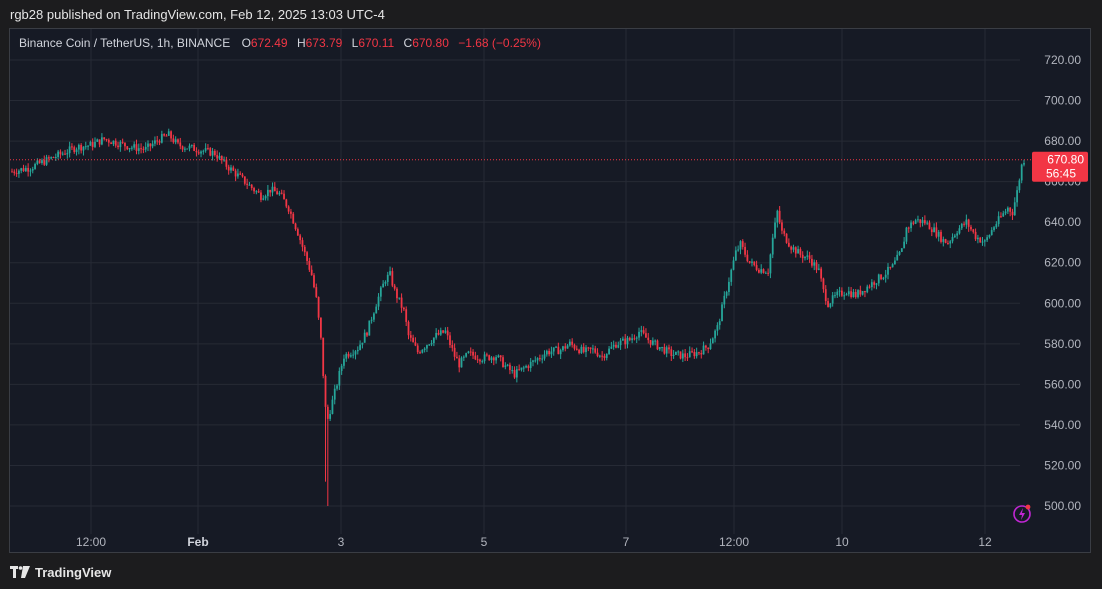 This screenshot has height=589, width=1102. I want to click on footer-brand: TradingView, so click(60, 572).